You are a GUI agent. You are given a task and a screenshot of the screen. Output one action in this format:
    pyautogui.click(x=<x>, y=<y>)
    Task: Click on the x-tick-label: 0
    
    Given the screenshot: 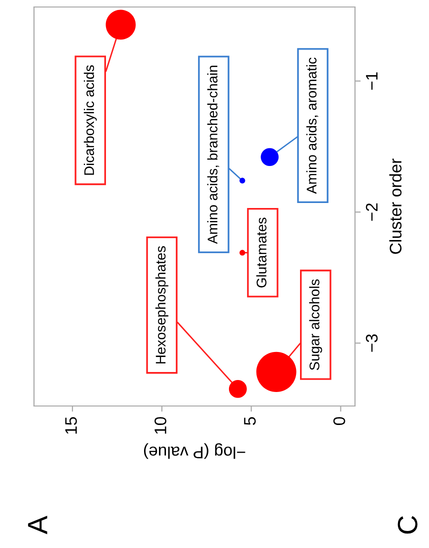 What is the action you would take?
    pyautogui.click(x=339, y=421)
    